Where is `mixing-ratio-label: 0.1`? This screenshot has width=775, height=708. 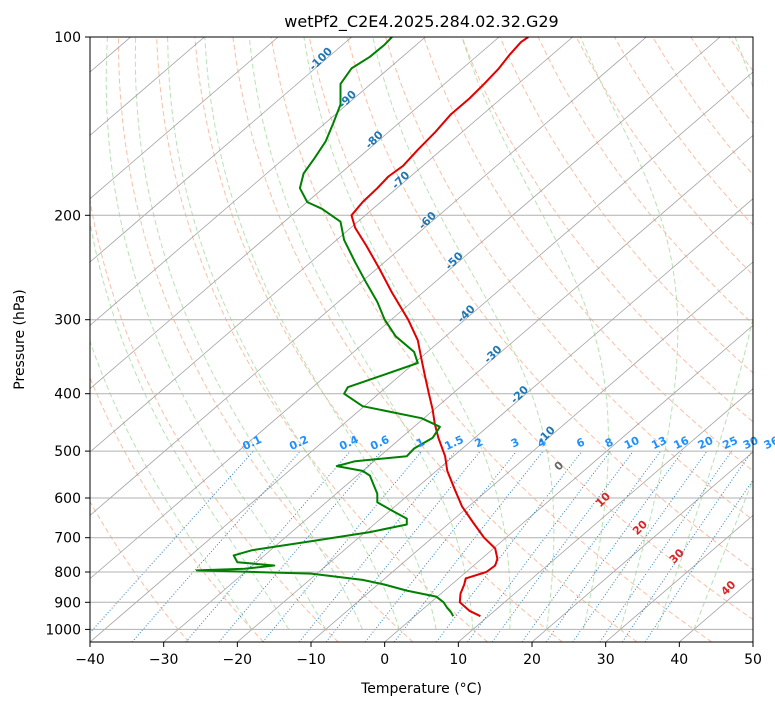 mixing-ratio-label: 0.1 is located at coordinates (252, 443).